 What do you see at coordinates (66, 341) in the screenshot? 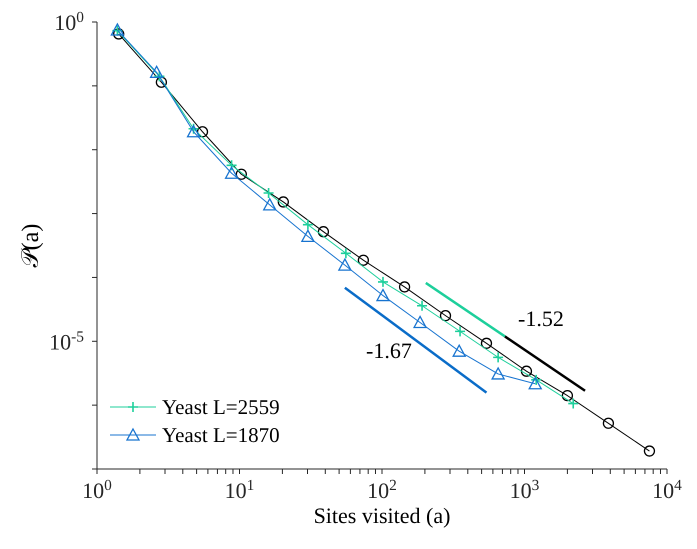
I see `y-tick-label: 10$^{-5}$` at bounding box center [66, 341].